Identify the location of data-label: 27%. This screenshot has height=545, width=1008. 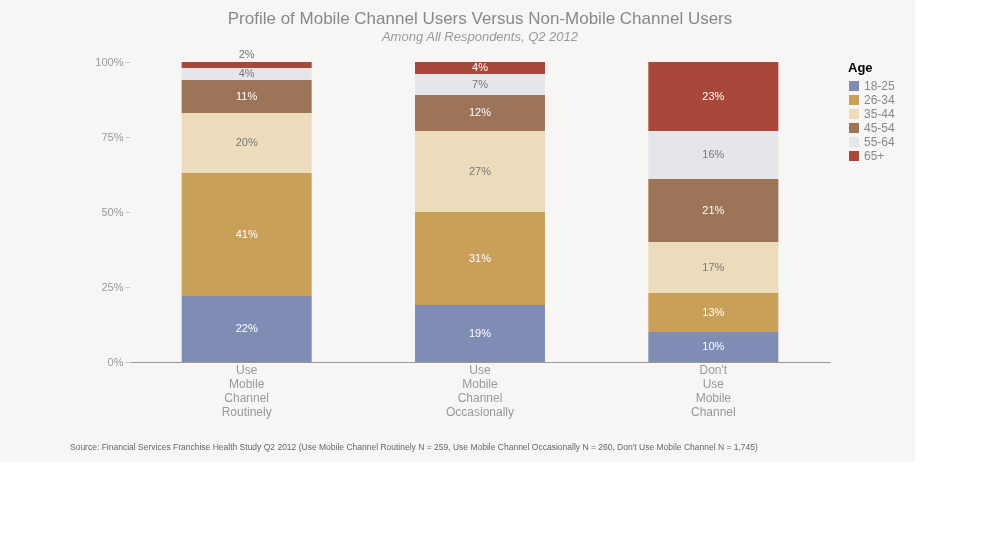
(480, 170).